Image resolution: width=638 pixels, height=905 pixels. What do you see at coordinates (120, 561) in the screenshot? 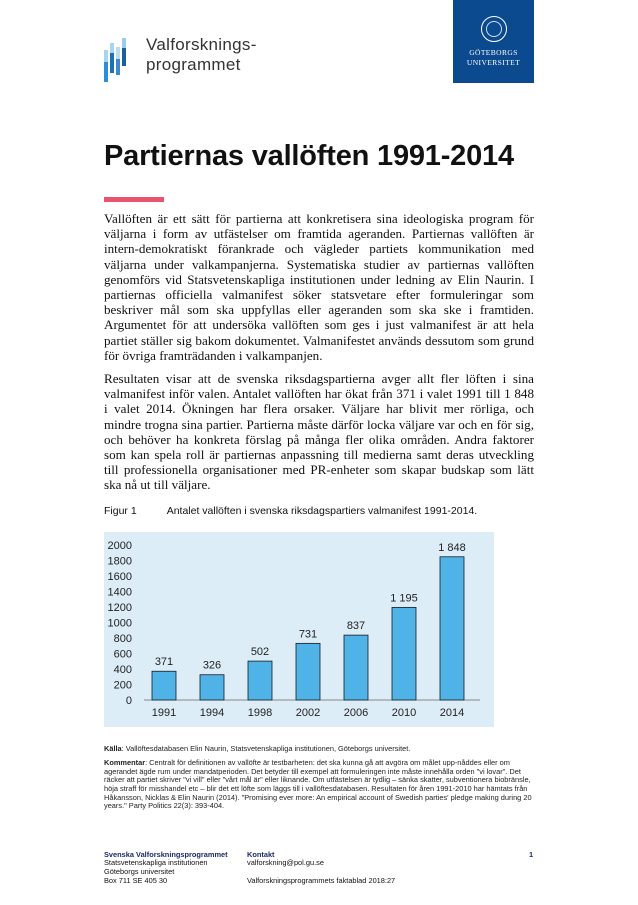
I see `y-tick-label: 1800` at bounding box center [120, 561].